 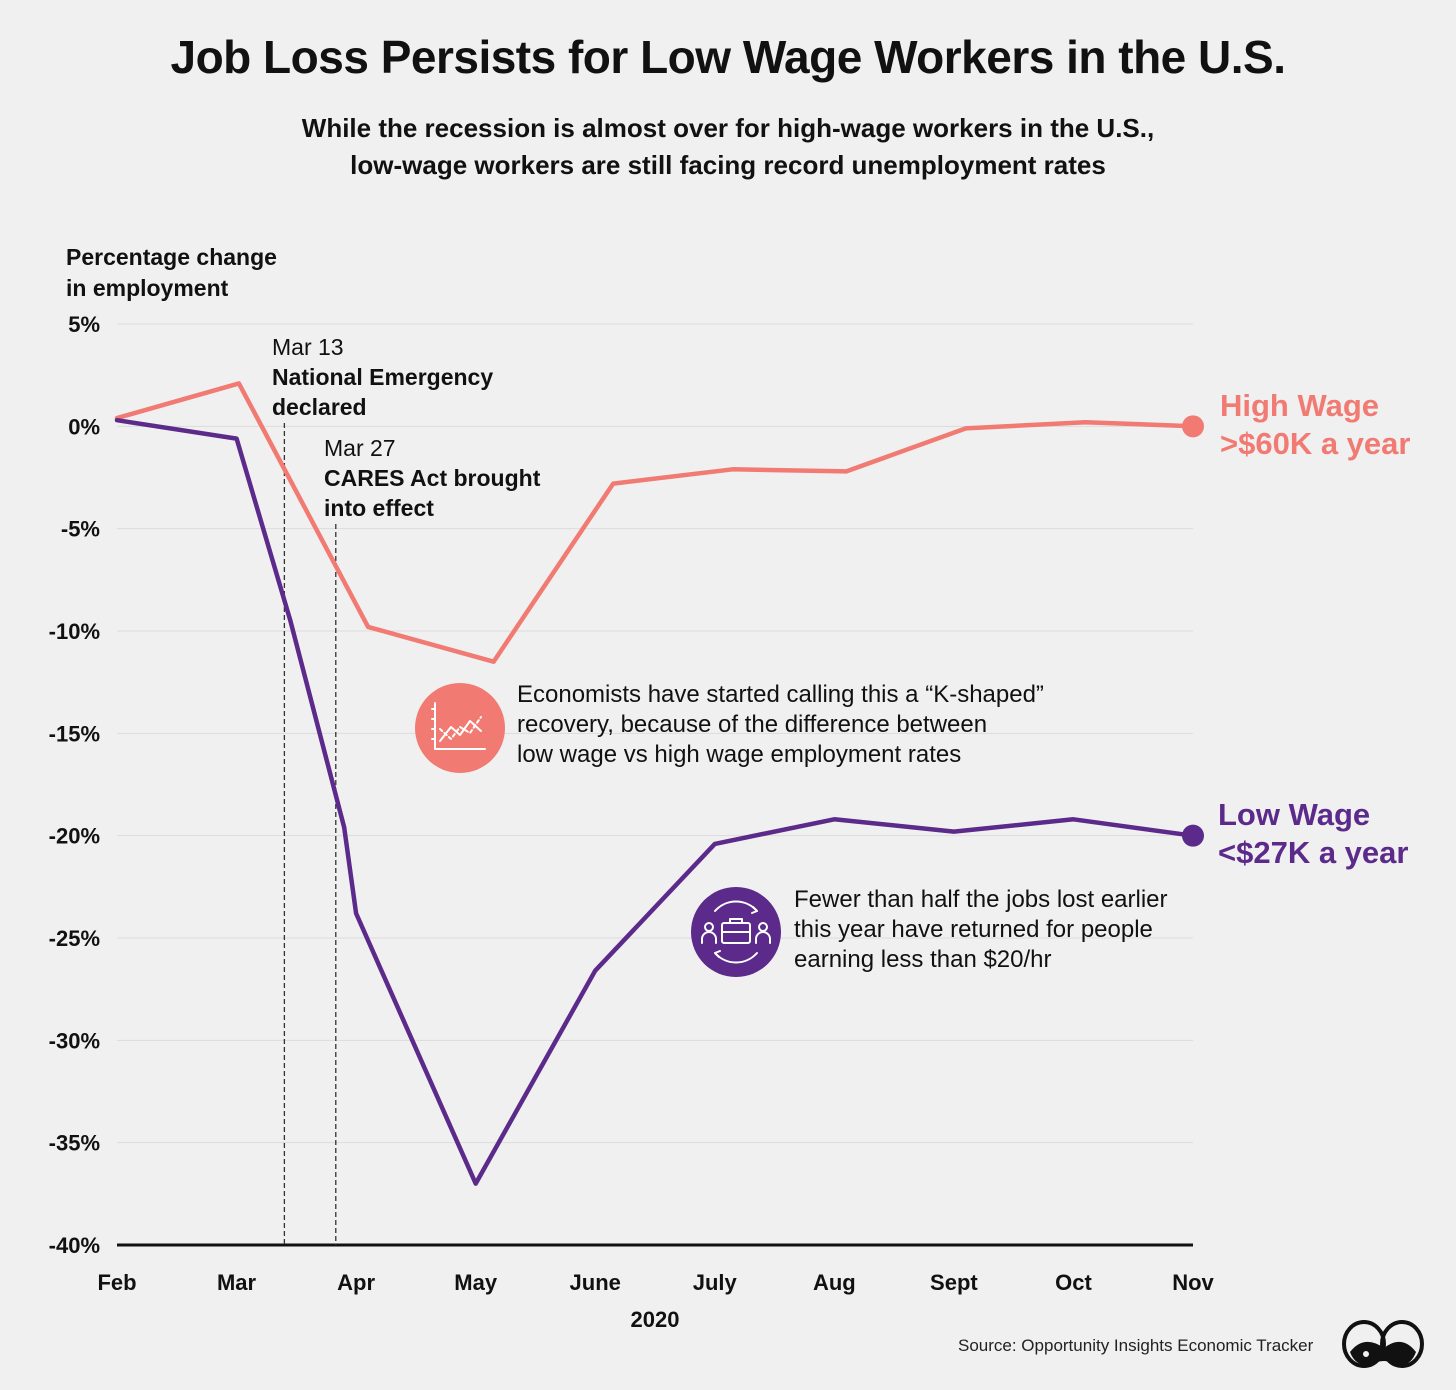 What do you see at coordinates (981, 899) in the screenshot?
I see `low-wage-callout-line-1: Fewer than half the jobs lost earlier` at bounding box center [981, 899].